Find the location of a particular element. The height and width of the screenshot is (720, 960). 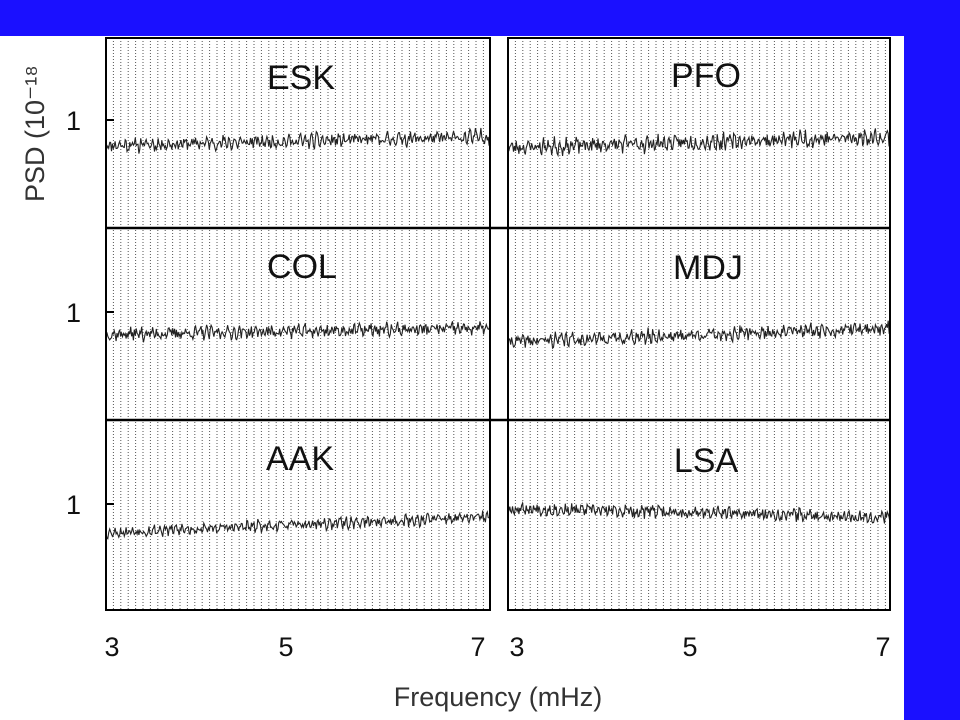

y-tick-label-row-3: 1 is located at coordinates (73, 505).